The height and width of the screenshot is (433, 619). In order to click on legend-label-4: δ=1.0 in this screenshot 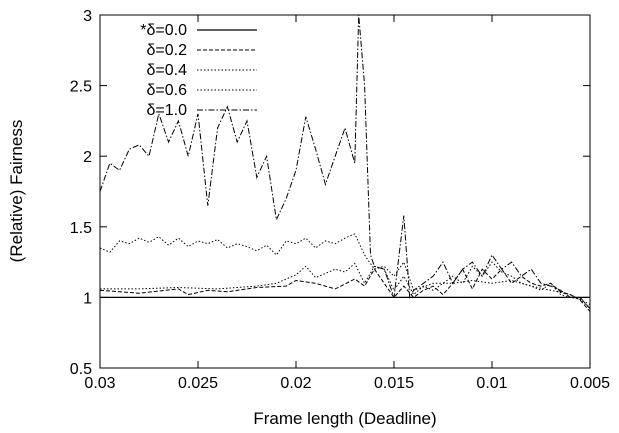, I will do `click(167, 110)`.